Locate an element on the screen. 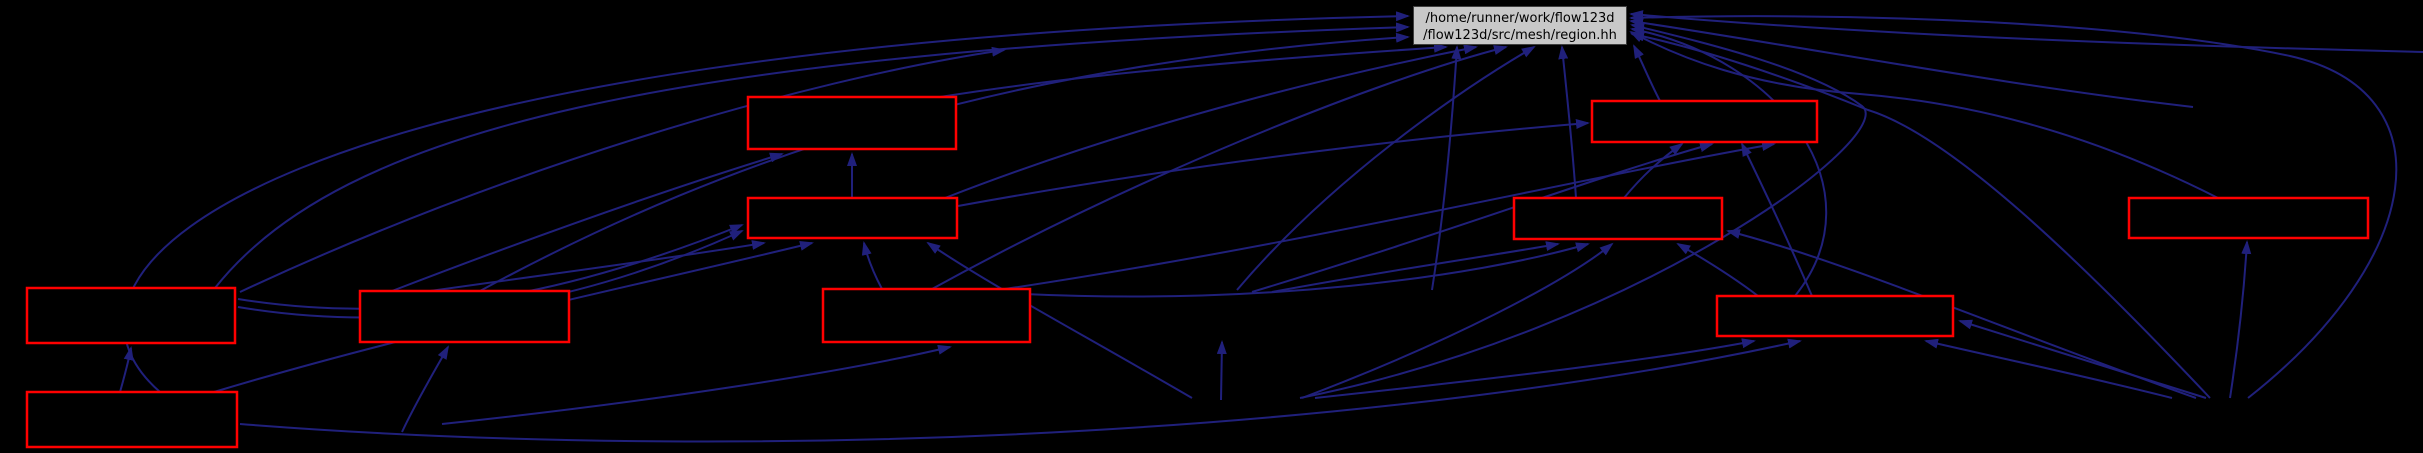  dependency-node-b is located at coordinates (1704, 121).